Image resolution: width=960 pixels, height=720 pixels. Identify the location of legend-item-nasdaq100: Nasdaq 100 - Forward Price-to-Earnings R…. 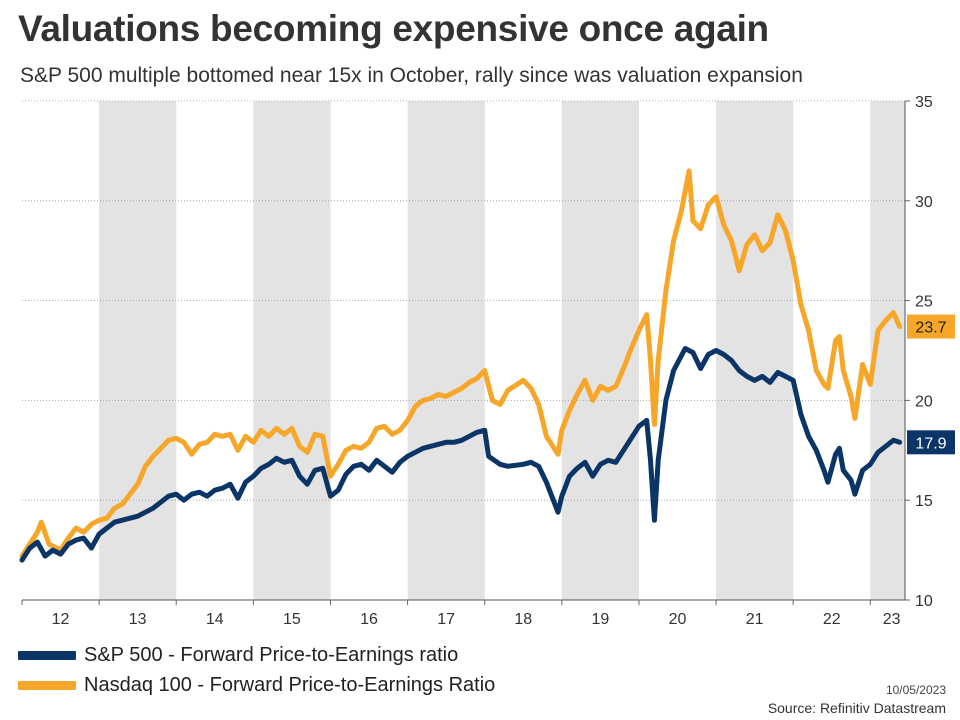
(256, 685).